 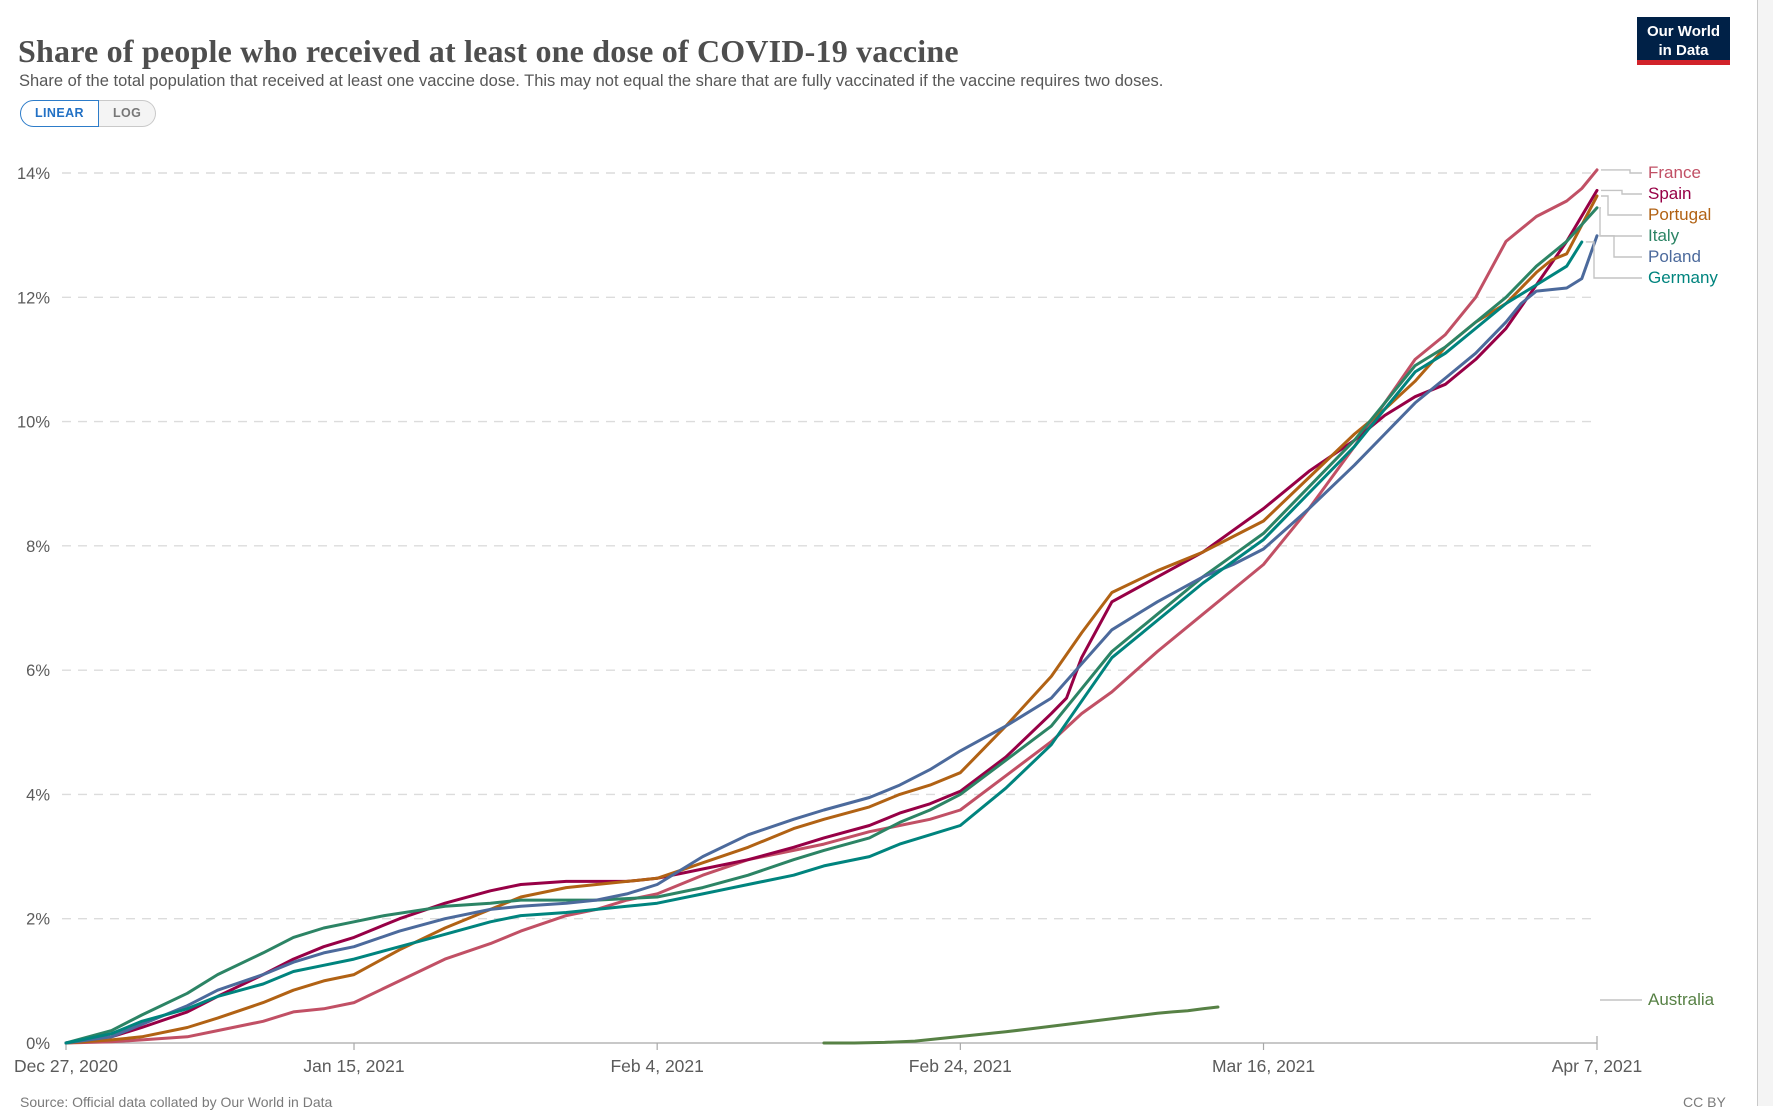 What do you see at coordinates (1263, 1066) in the screenshot?
I see `x-tick-label: Mar 16, 2021` at bounding box center [1263, 1066].